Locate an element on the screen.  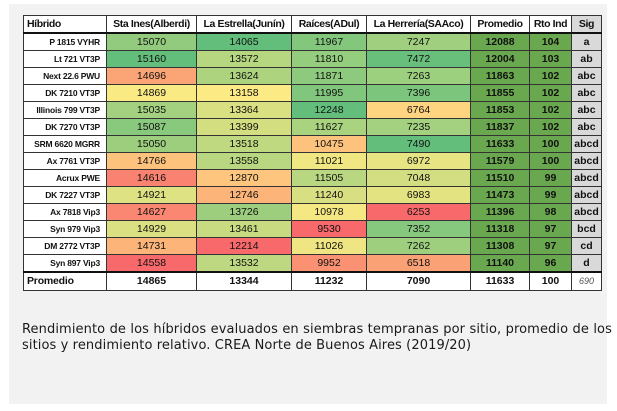
site-1-yield: 15035 is located at coordinates (151, 110).